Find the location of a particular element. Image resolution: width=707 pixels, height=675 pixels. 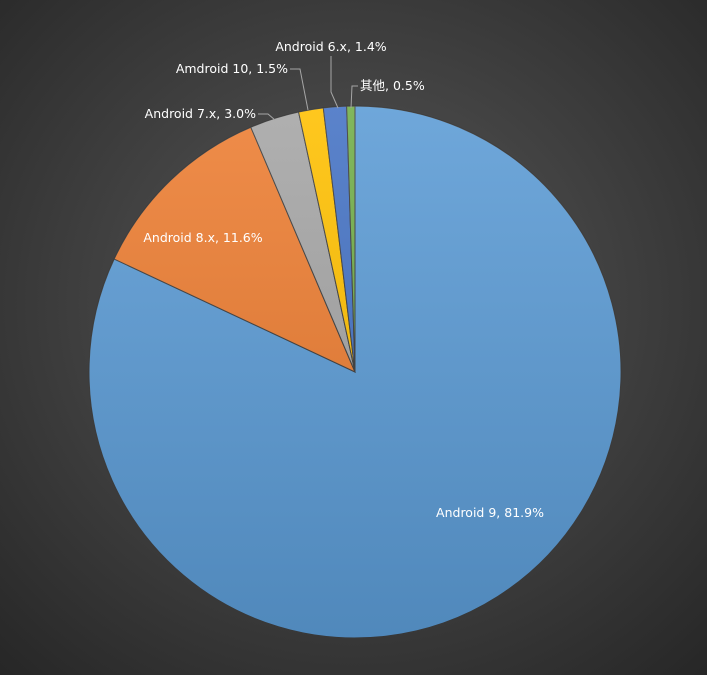

label-category: 其他 is located at coordinates (373, 85).